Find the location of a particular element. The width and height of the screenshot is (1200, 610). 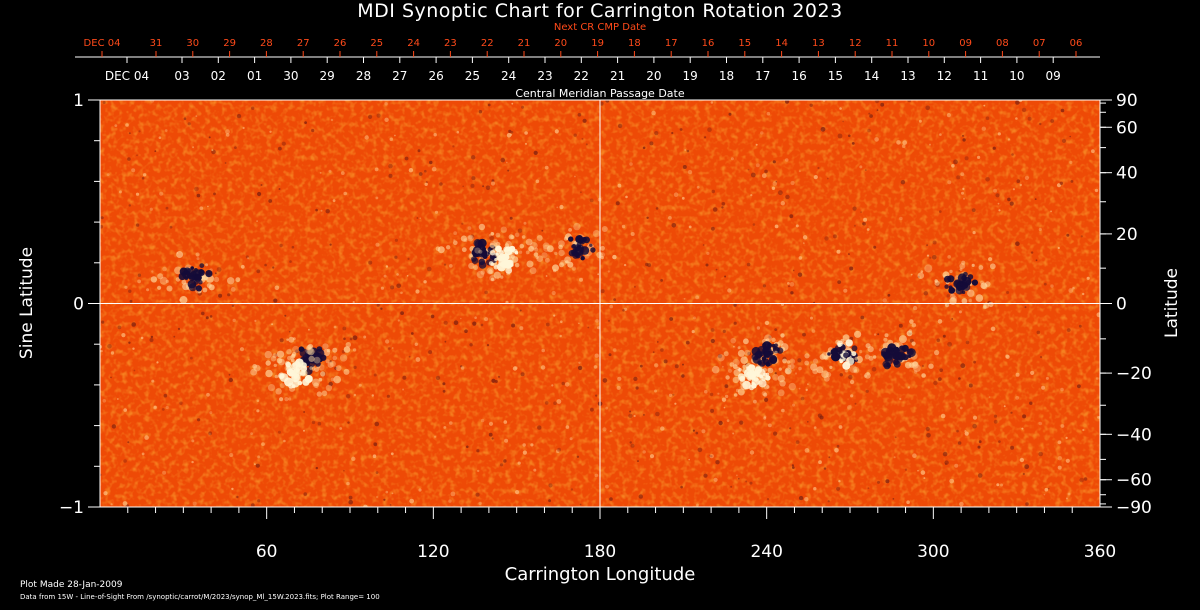

cmp-date-label: 22 is located at coordinates (581, 76).